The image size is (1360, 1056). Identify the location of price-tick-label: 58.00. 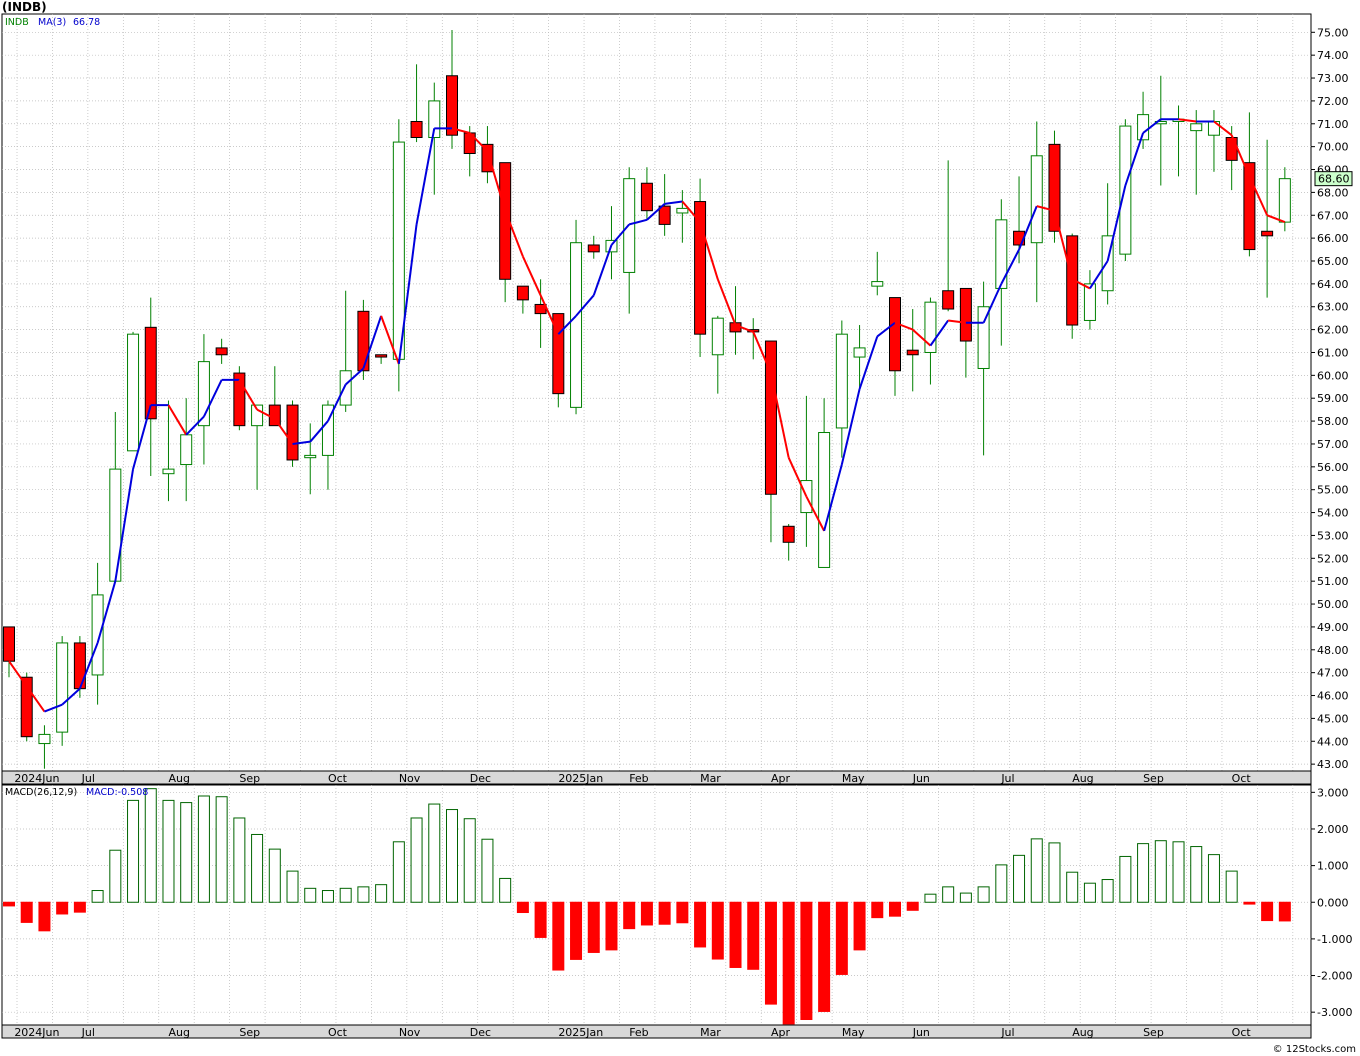
(1333, 421).